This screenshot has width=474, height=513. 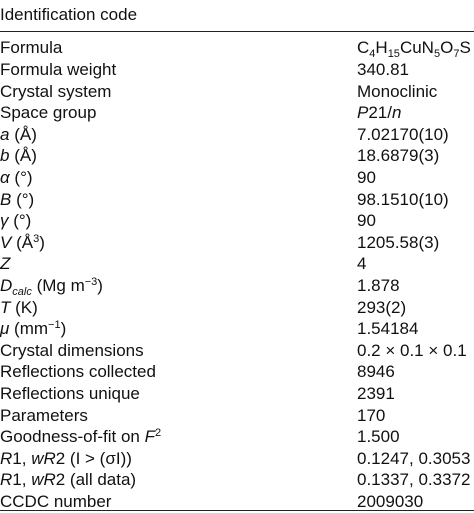 I want to click on table-row: Reflections unique 2391, so click(x=237, y=394).